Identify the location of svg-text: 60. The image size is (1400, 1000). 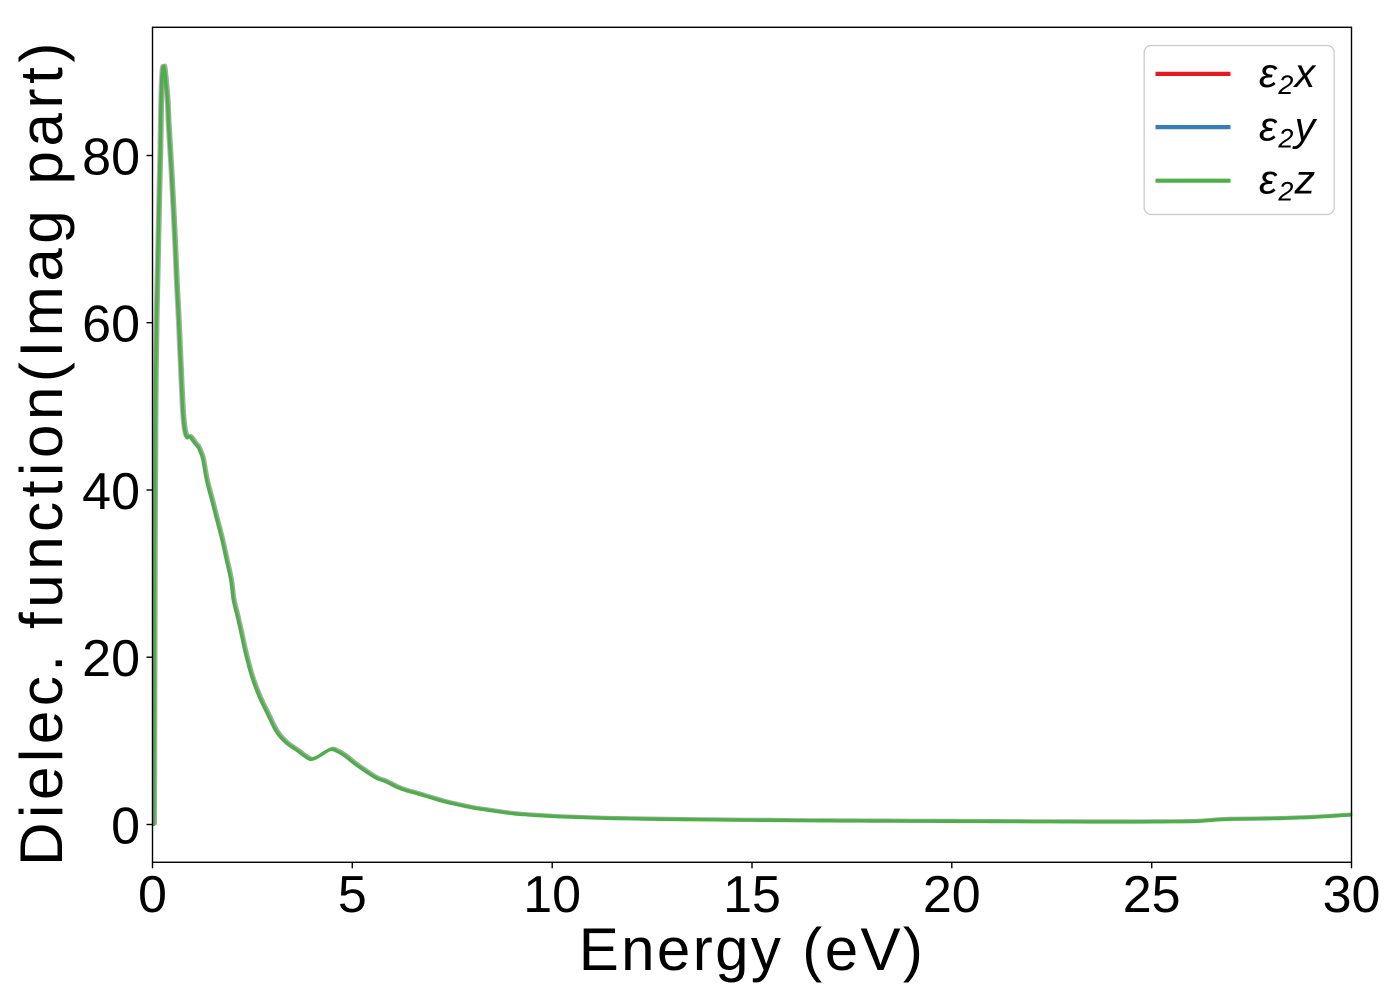
(111, 325).